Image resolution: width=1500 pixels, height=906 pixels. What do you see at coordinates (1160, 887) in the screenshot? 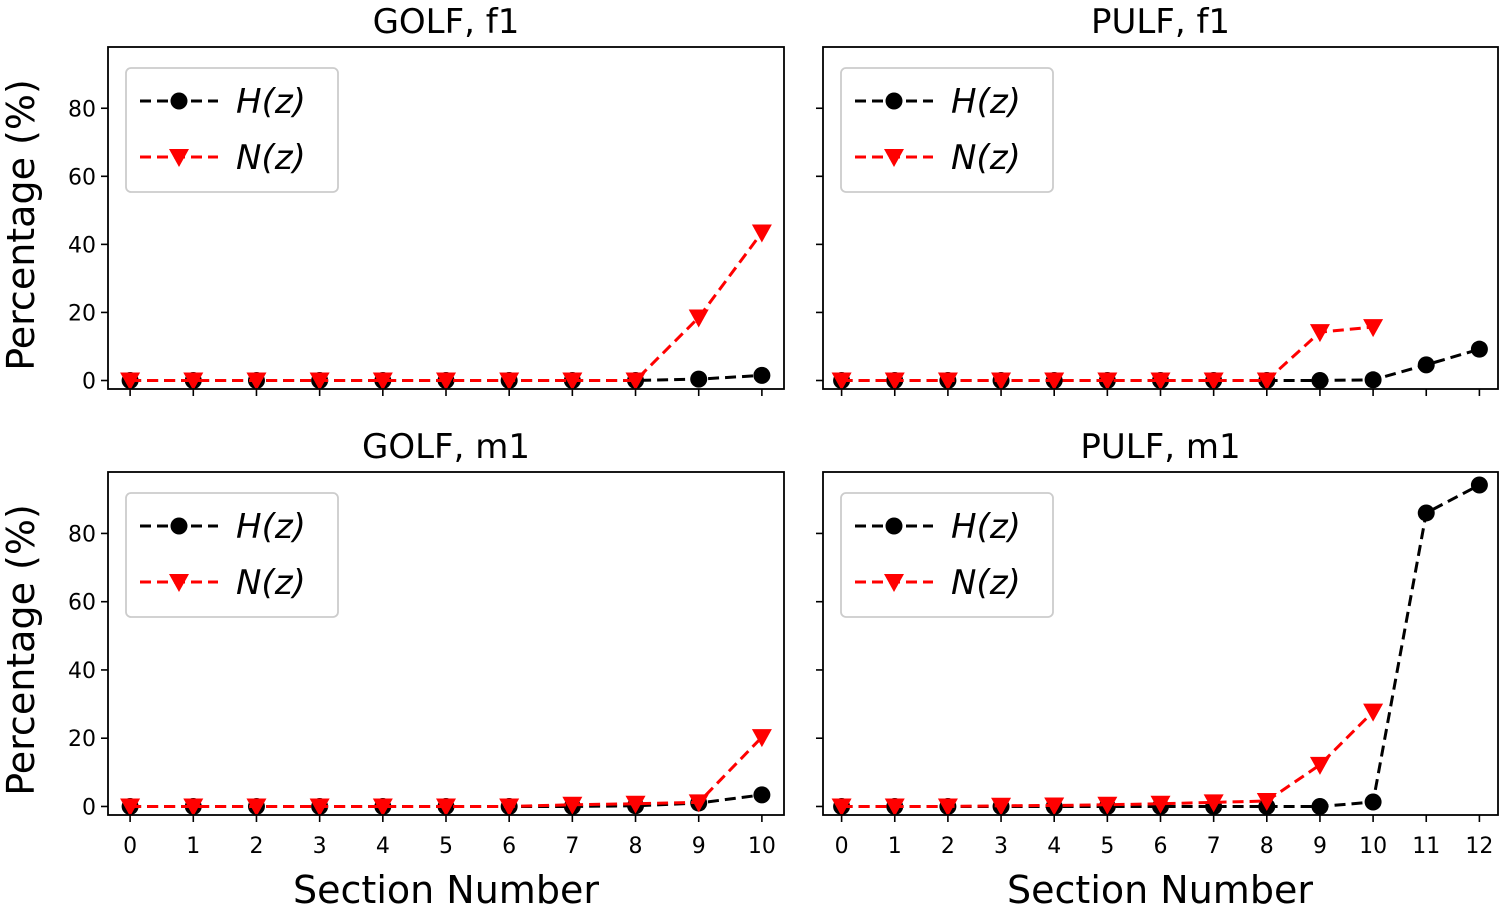
I see `figure-xlabel-right: Section Number` at bounding box center [1160, 887].